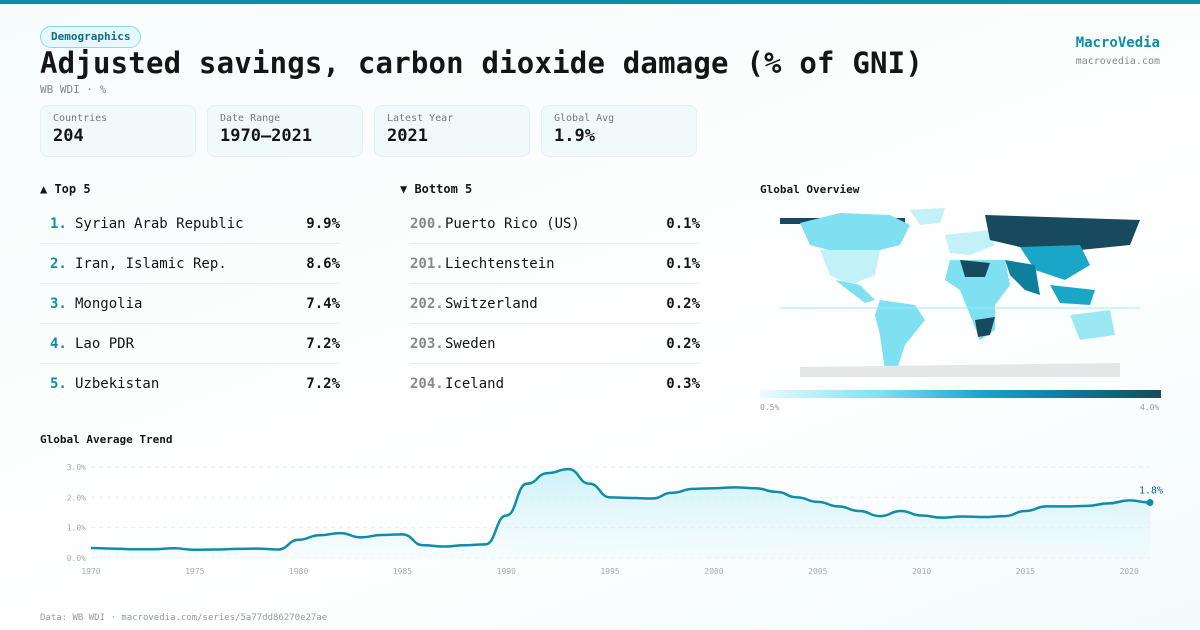  Describe the element at coordinates (600, 2) in the screenshot. I see `top-accent-bar` at that location.